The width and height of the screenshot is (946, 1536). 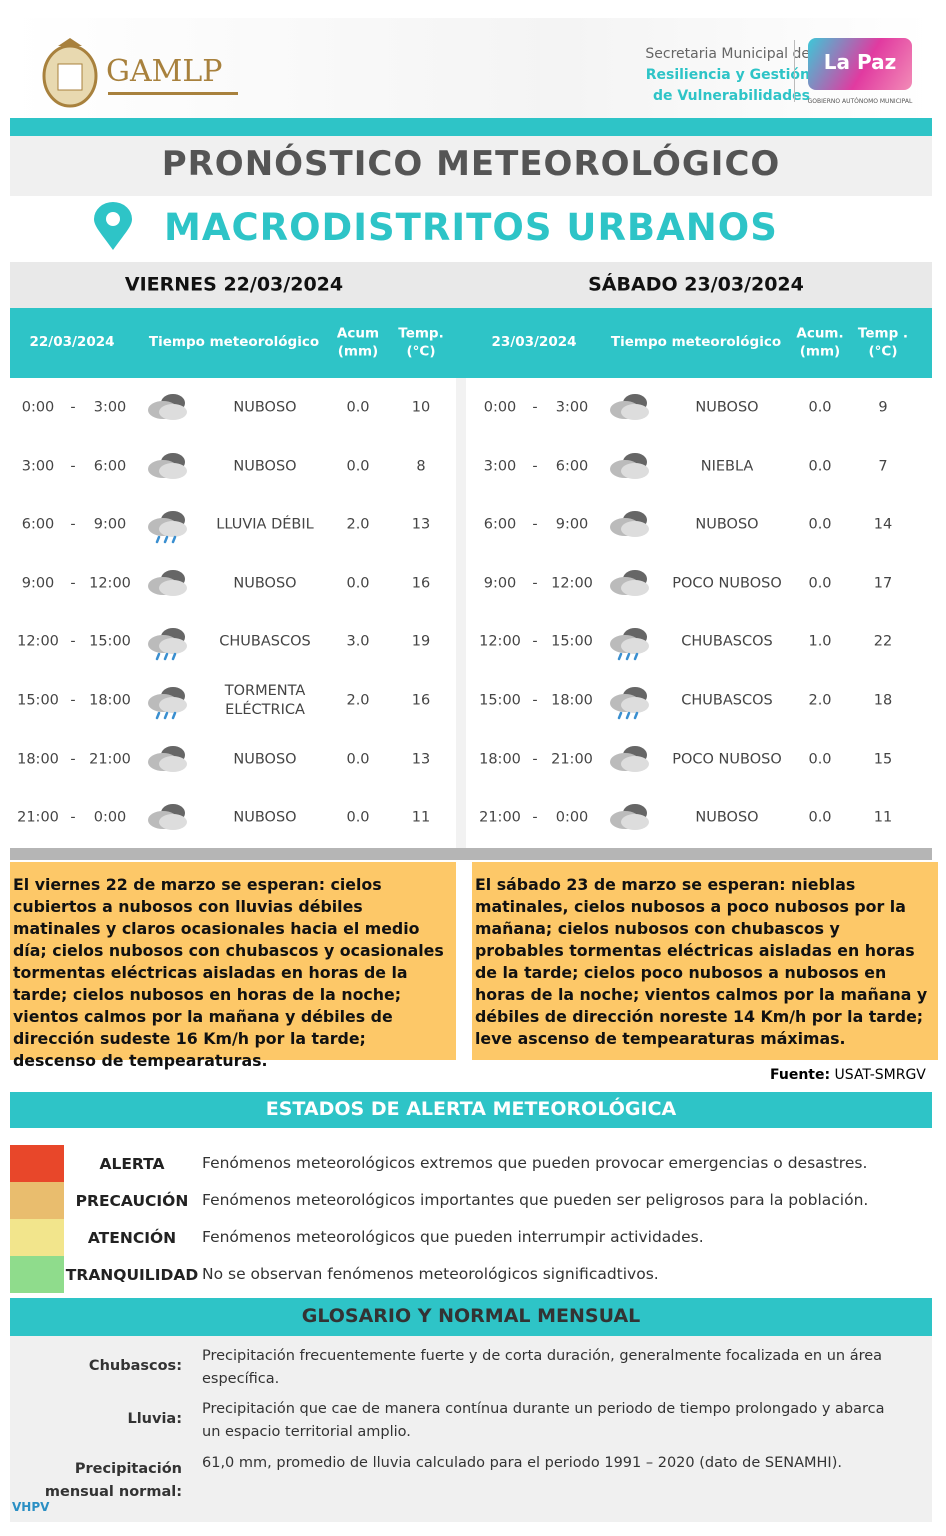 I want to click on time-end: 15:00, so click(x=110, y=641).